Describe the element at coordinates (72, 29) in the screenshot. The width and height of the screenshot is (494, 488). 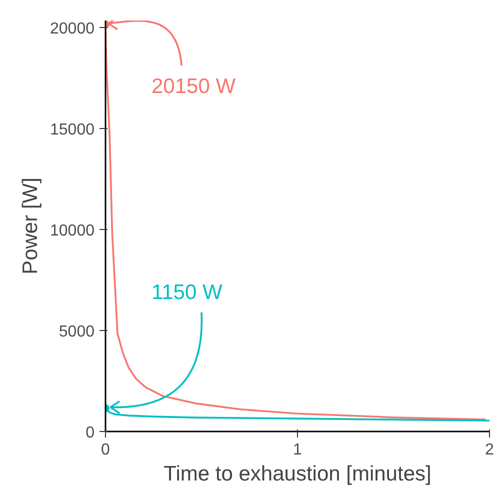
I see `y-tick-label: 20000` at that location.